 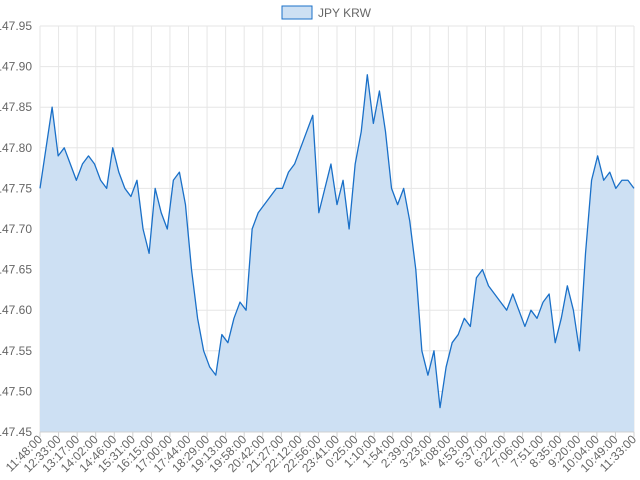 What do you see at coordinates (16, 188) in the screenshot?
I see `y-tick-label: 147.75` at bounding box center [16, 188].